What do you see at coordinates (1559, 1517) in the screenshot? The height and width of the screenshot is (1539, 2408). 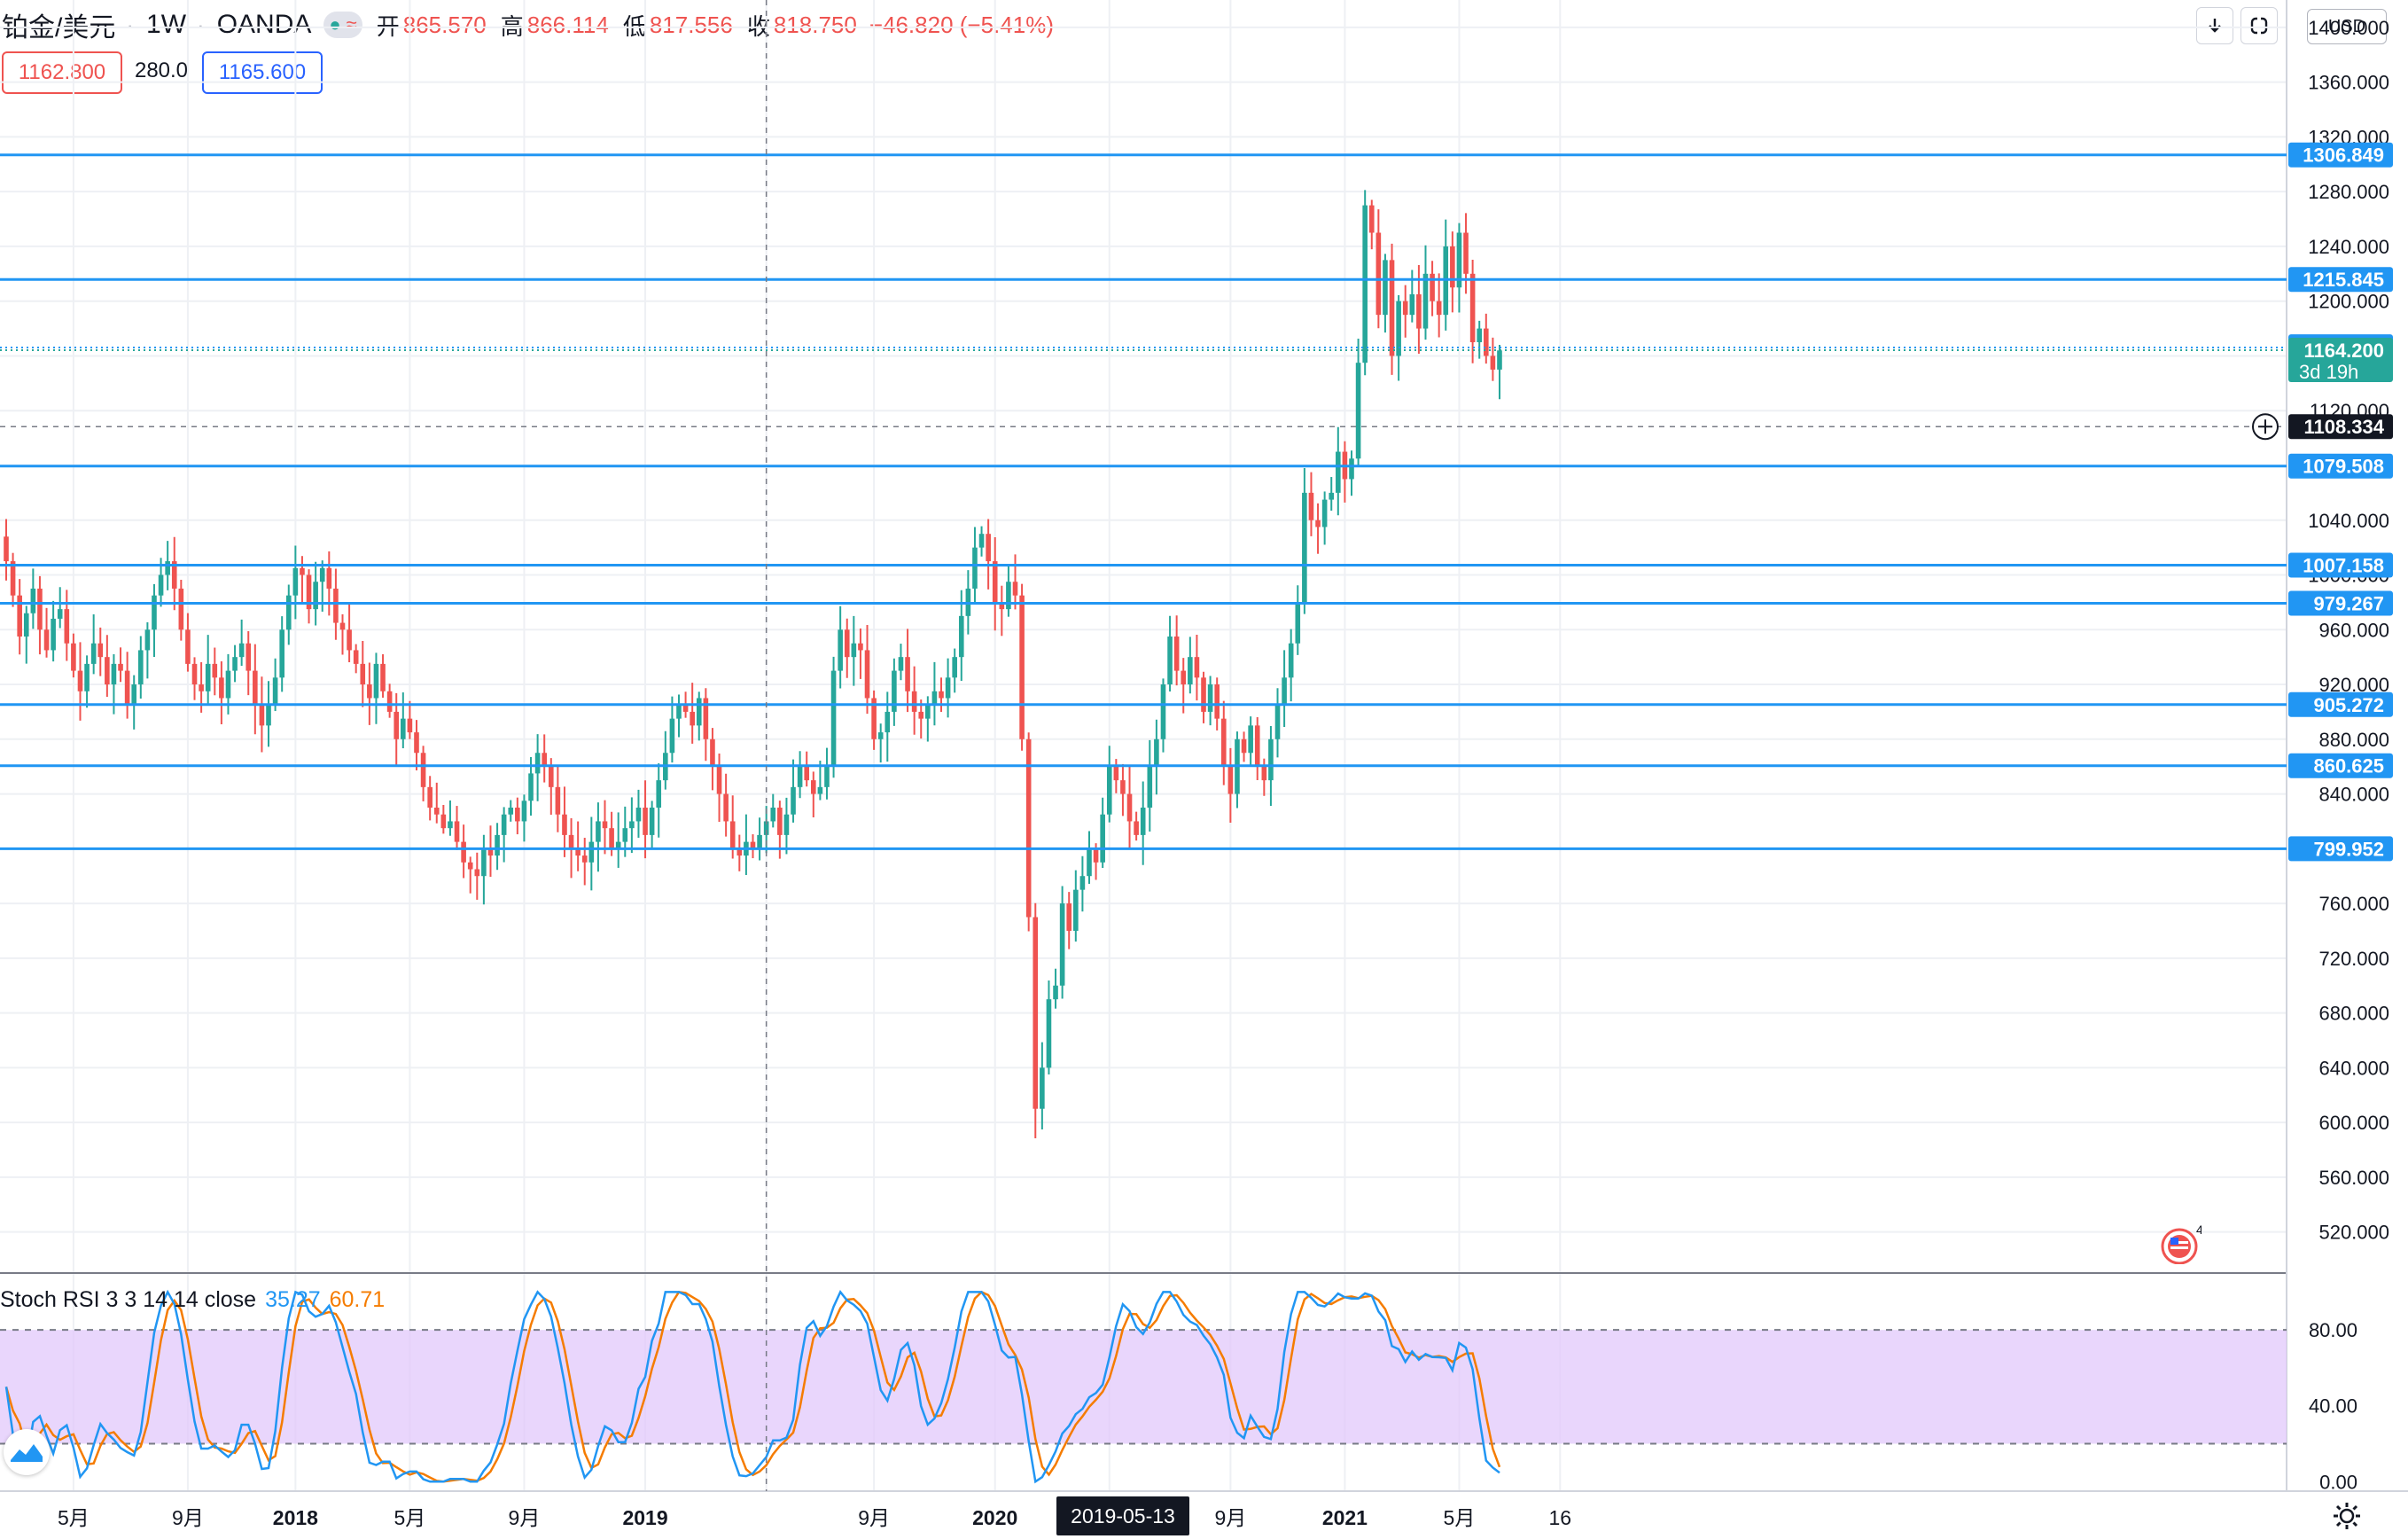 I see `time-tick-label: 16` at bounding box center [1559, 1517].